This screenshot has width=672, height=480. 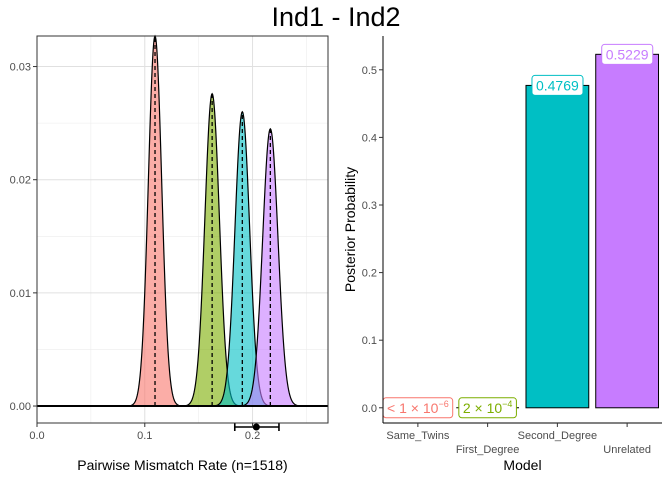 What do you see at coordinates (417, 436) in the screenshot?
I see `x-tick-label: Same_Twins` at bounding box center [417, 436].